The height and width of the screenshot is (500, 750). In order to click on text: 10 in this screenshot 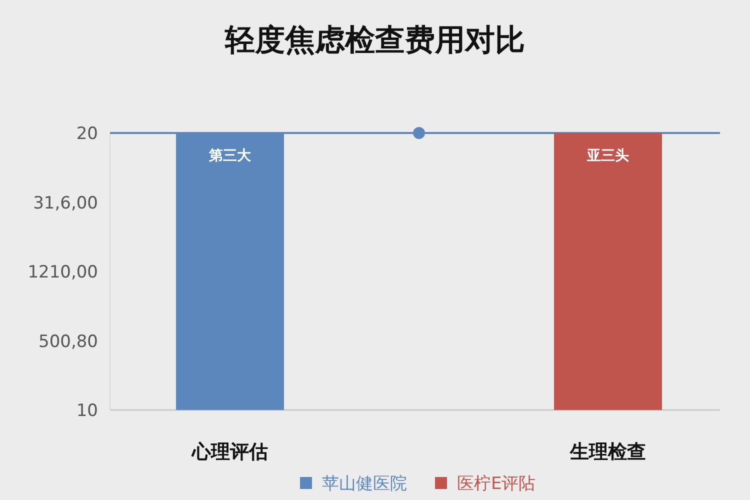, I will do `click(87, 411)`.